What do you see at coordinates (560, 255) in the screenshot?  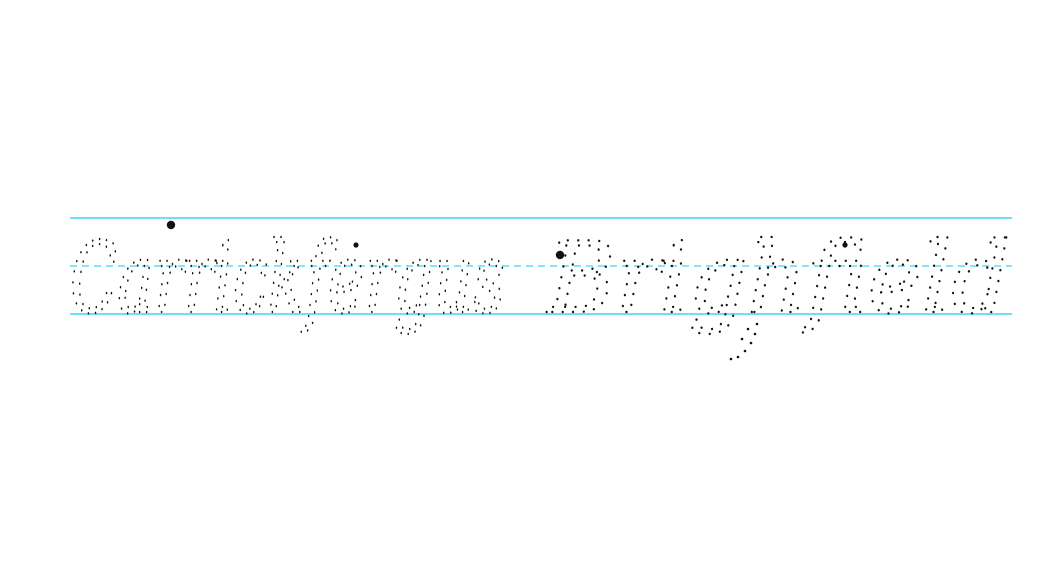 I see `start-dot-b` at bounding box center [560, 255].